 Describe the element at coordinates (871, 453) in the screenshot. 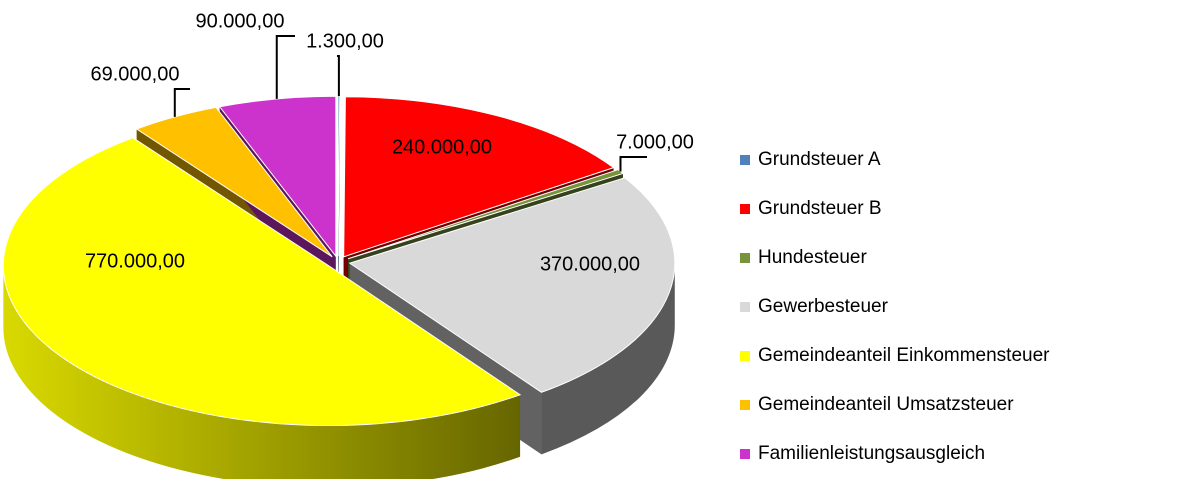

I see `legend-label: Familienleistungsausgleich` at that location.